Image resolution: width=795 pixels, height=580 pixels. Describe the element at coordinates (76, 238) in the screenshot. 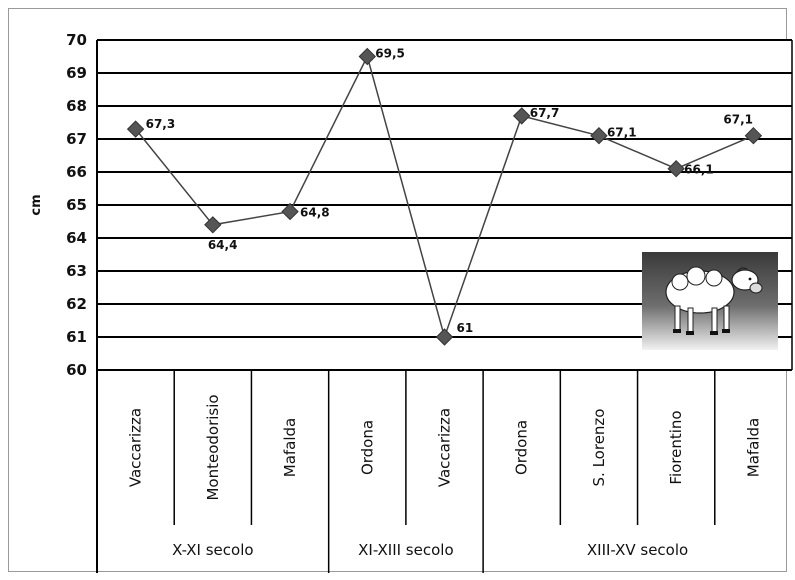

I see `y-tick-label: 64` at that location.